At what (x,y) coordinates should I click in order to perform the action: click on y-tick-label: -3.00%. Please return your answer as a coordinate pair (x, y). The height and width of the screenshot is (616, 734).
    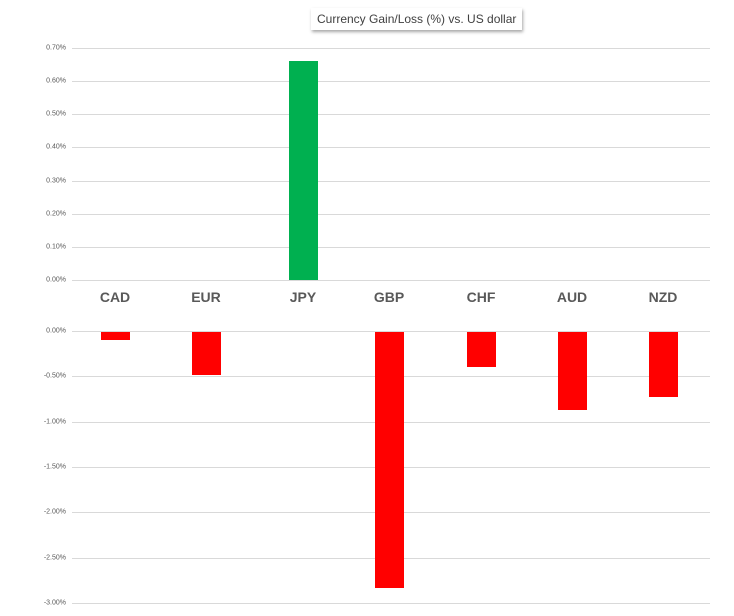
    Looking at the image, I should click on (54, 603).